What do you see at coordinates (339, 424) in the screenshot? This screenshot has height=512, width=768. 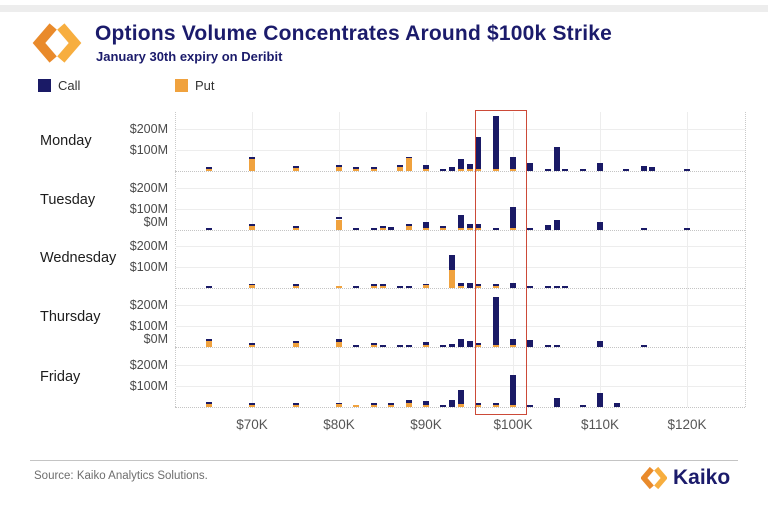 I see `x-tick-label: $80K` at bounding box center [339, 424].